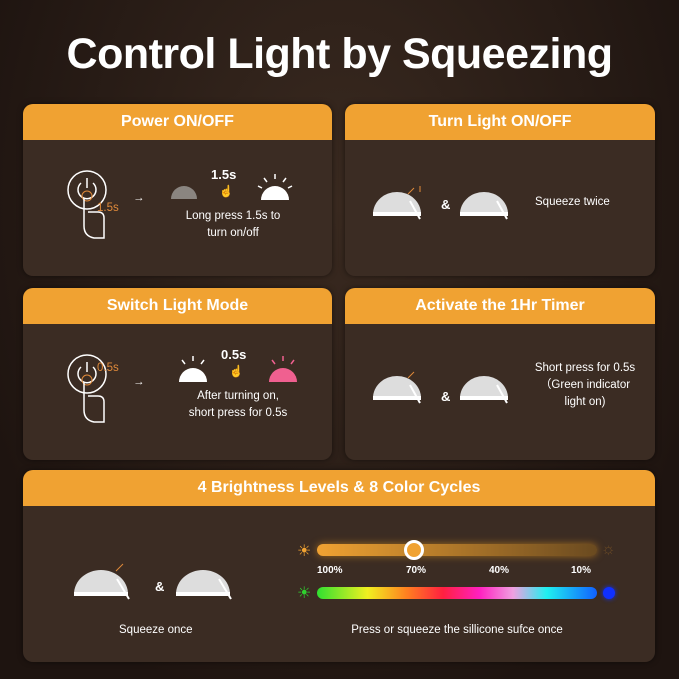 The width and height of the screenshot is (679, 679). What do you see at coordinates (608, 549) in the screenshot?
I see `sun-dim-icon: ☼` at bounding box center [608, 549].